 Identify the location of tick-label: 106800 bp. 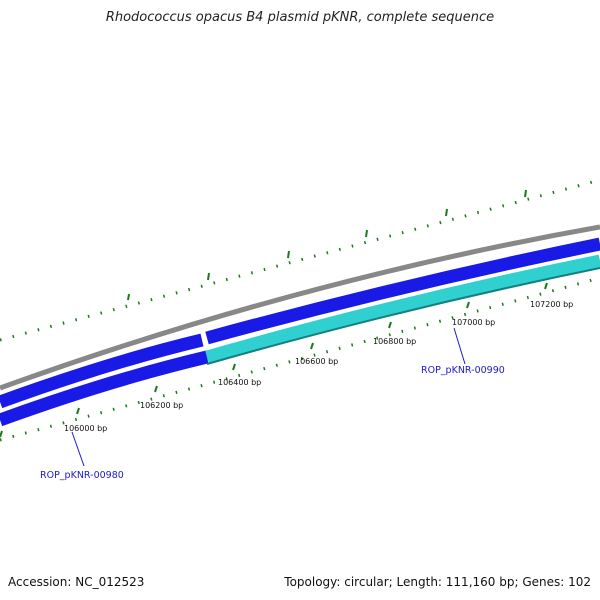
(394, 341).